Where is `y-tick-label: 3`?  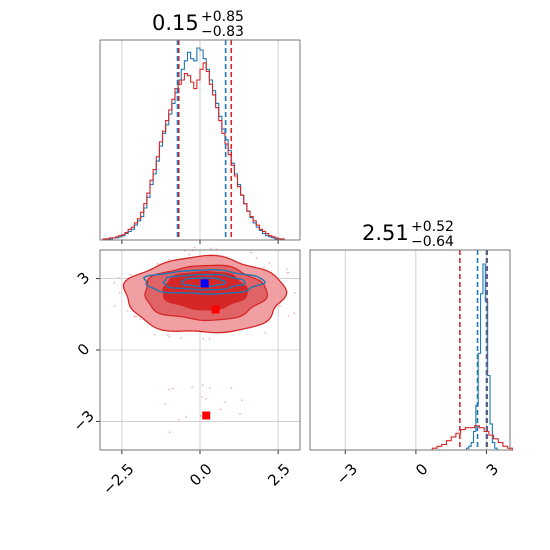 y-tick-label: 3 is located at coordinates (83, 277).